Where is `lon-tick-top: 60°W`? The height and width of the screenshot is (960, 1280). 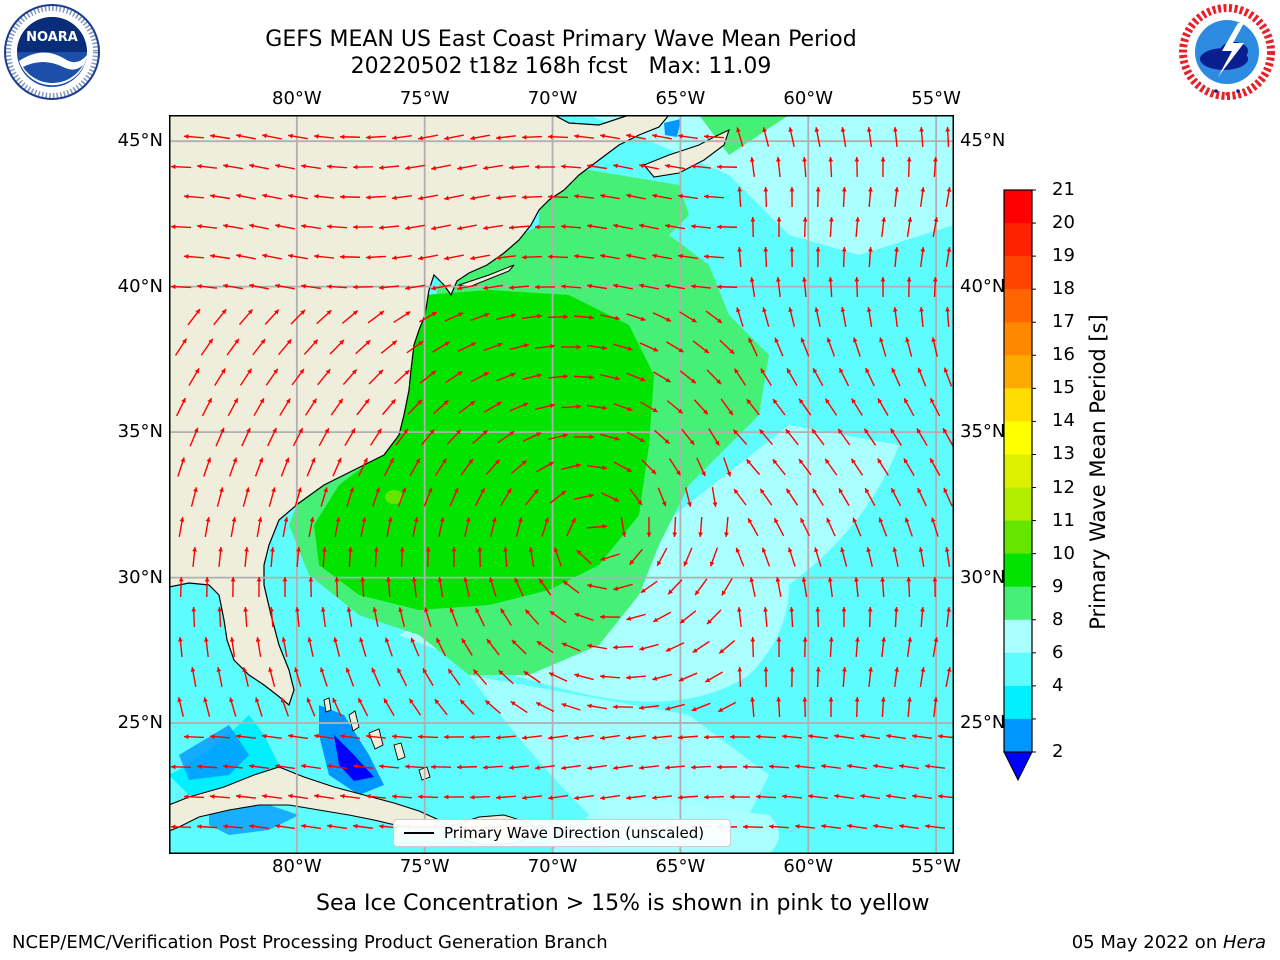 lon-tick-top: 60°W is located at coordinates (808, 98).